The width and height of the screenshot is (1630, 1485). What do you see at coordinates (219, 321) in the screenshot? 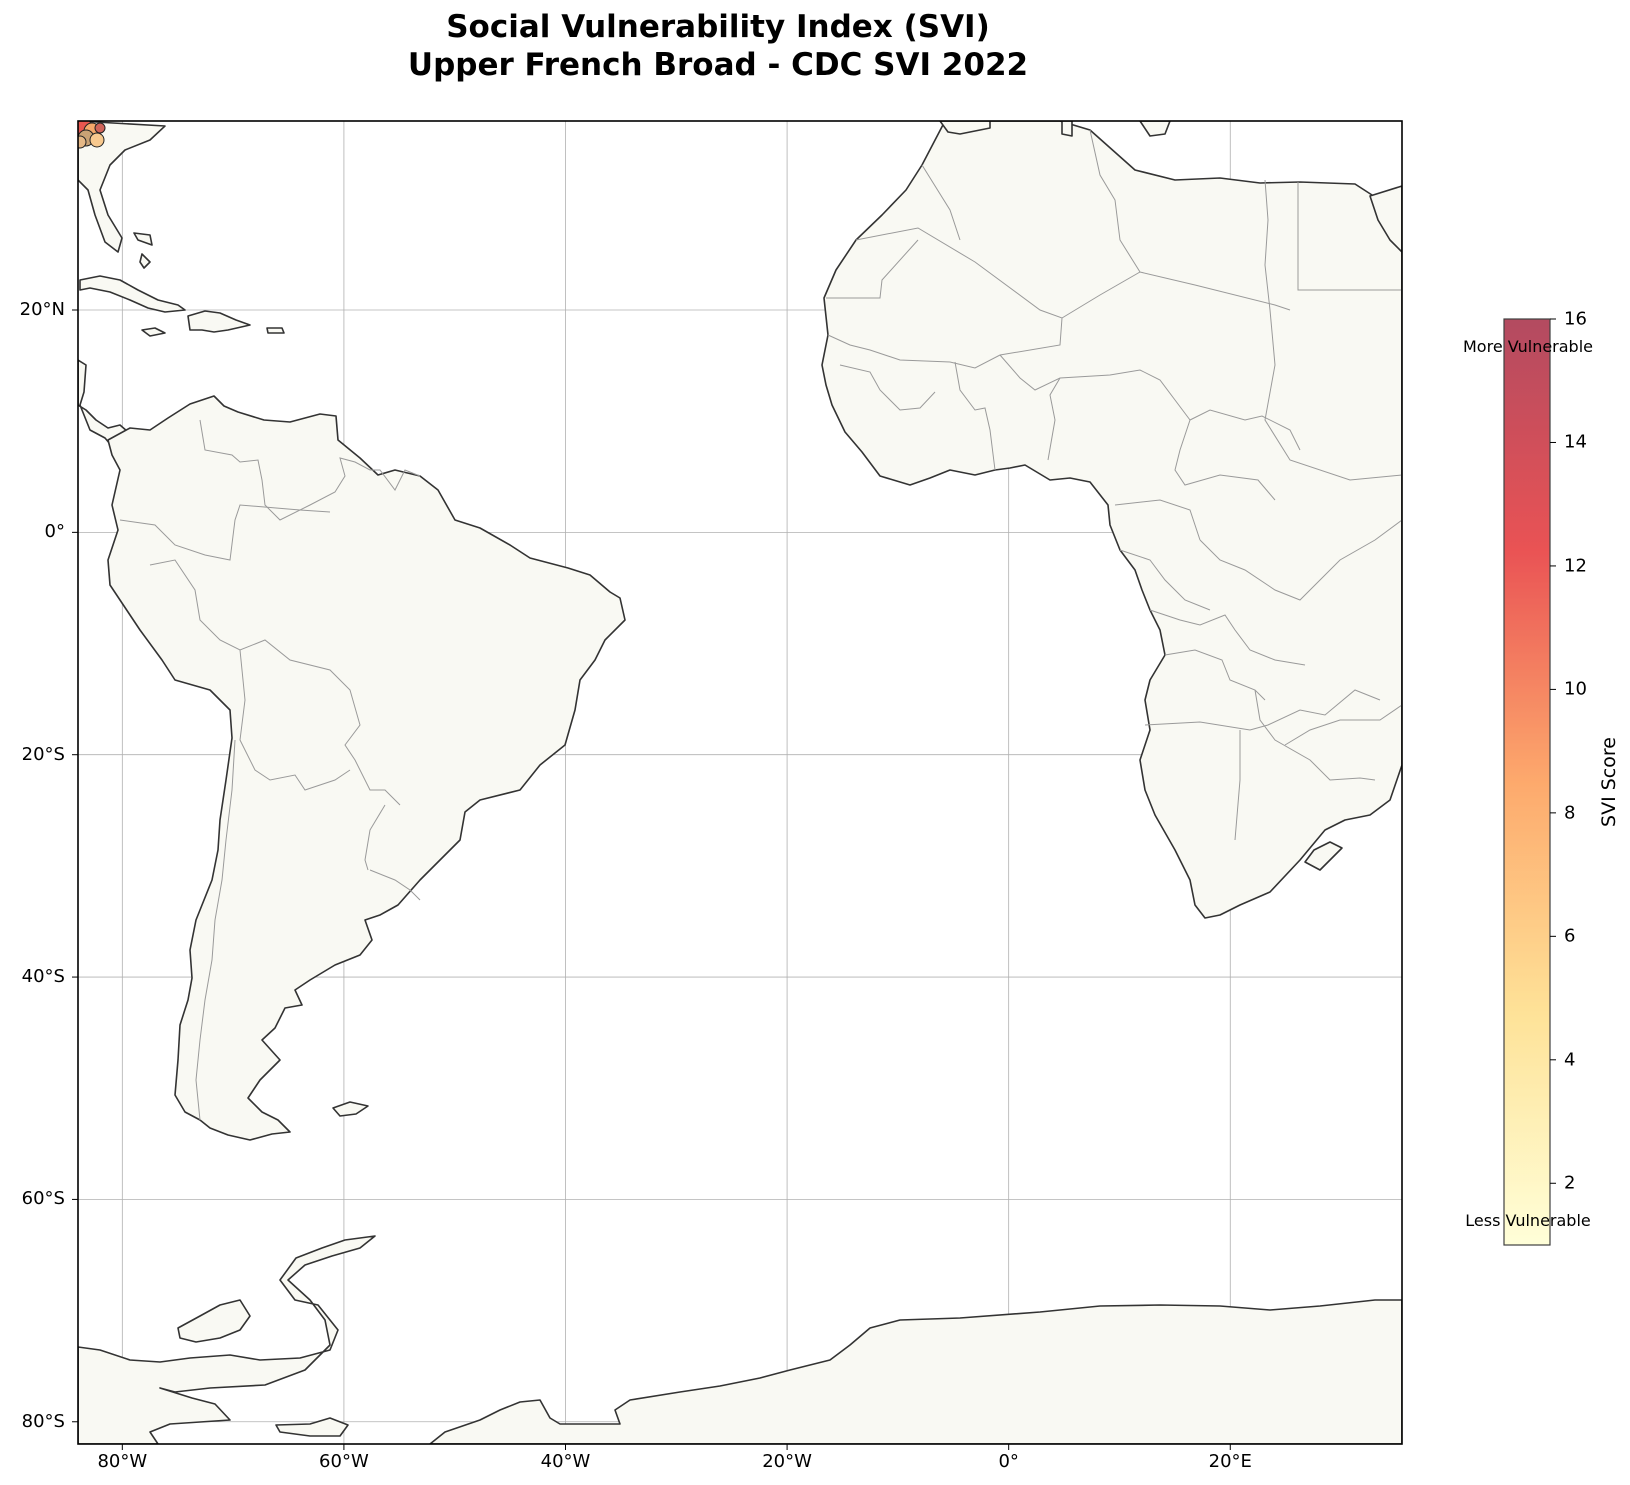
I see `hispaniola-island` at bounding box center [219, 321].